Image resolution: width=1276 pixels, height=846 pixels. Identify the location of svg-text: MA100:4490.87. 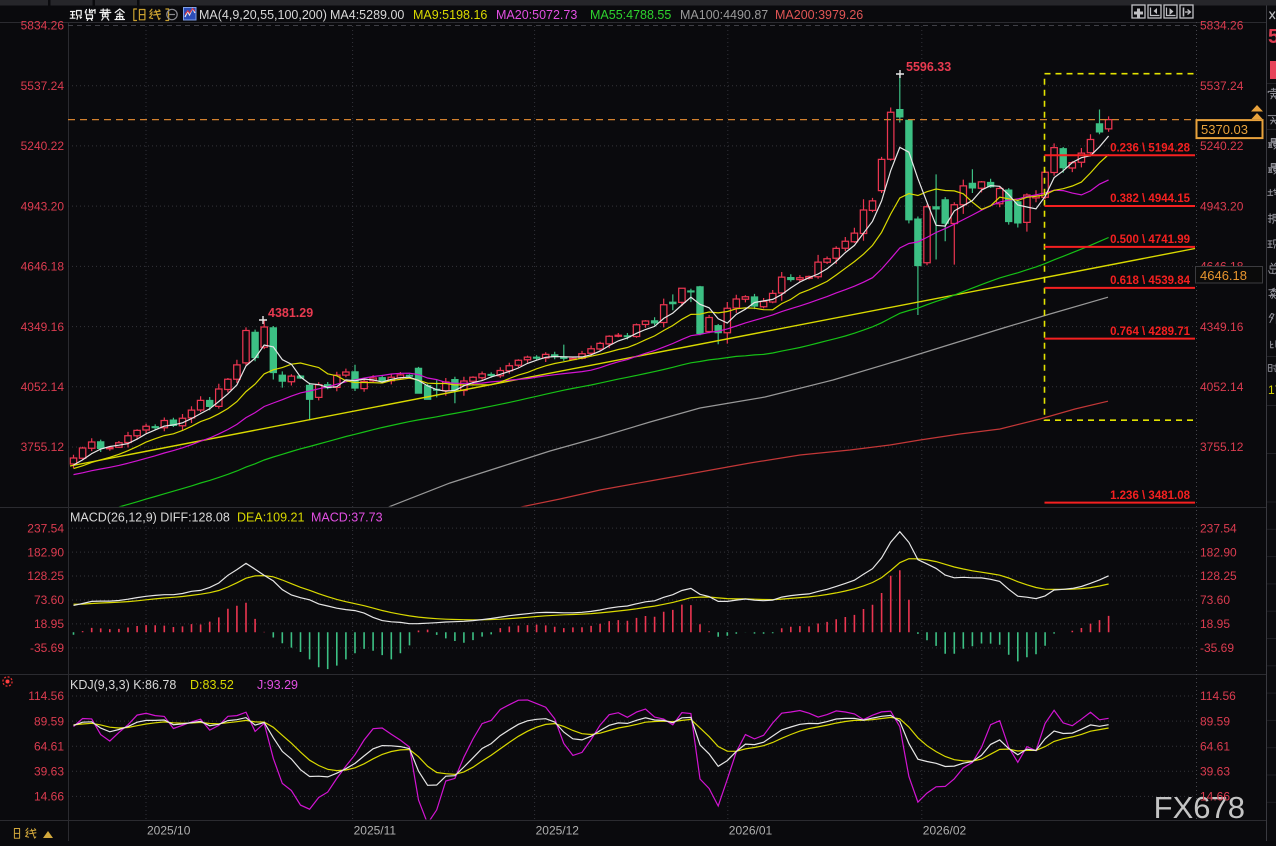
(724, 15).